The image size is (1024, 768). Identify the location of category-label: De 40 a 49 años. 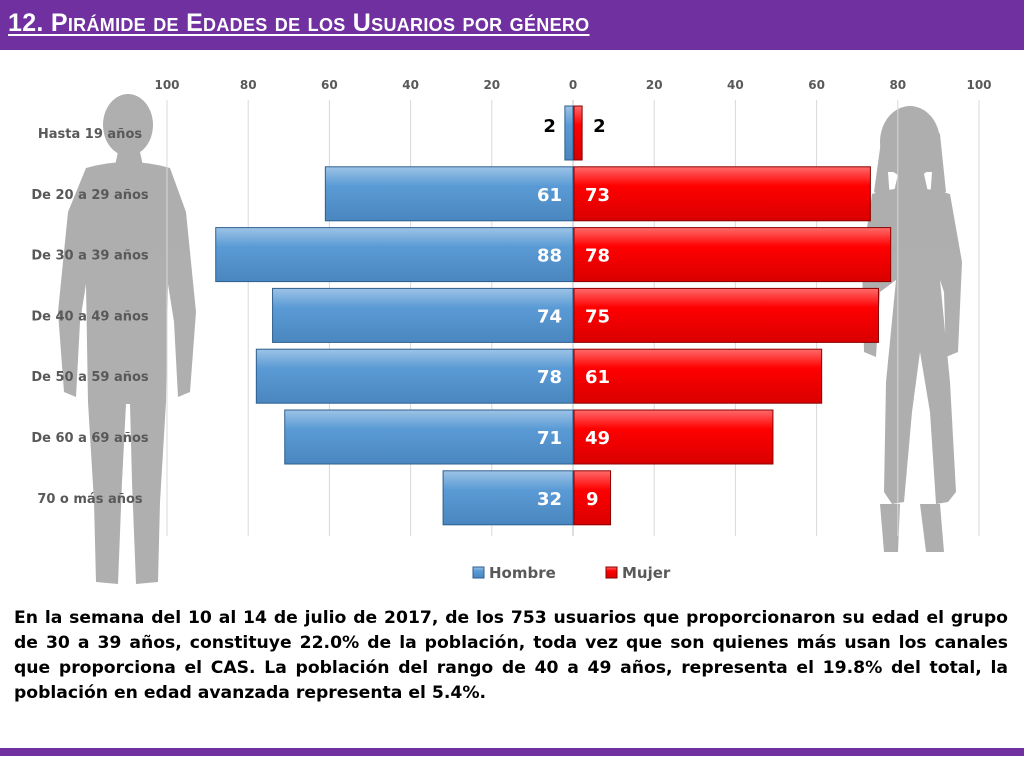
(90, 316).